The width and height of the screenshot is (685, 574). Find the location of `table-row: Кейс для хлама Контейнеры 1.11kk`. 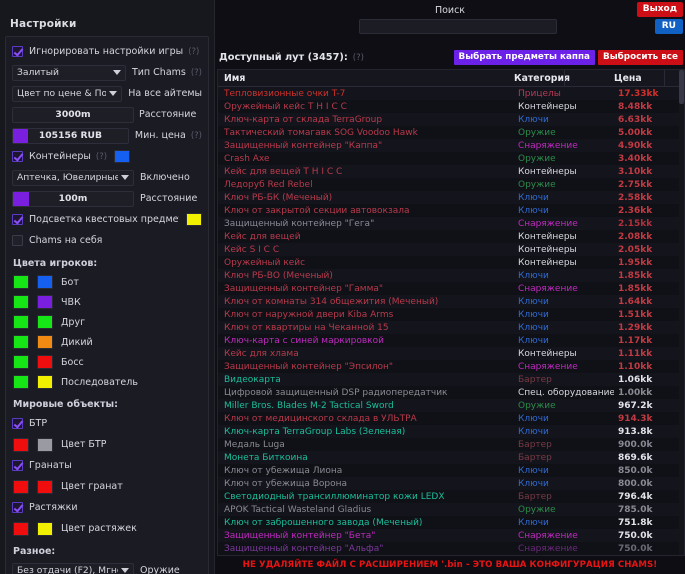

table-row: Кейс для хлама Контейнеры 1.11kk is located at coordinates (451, 353).